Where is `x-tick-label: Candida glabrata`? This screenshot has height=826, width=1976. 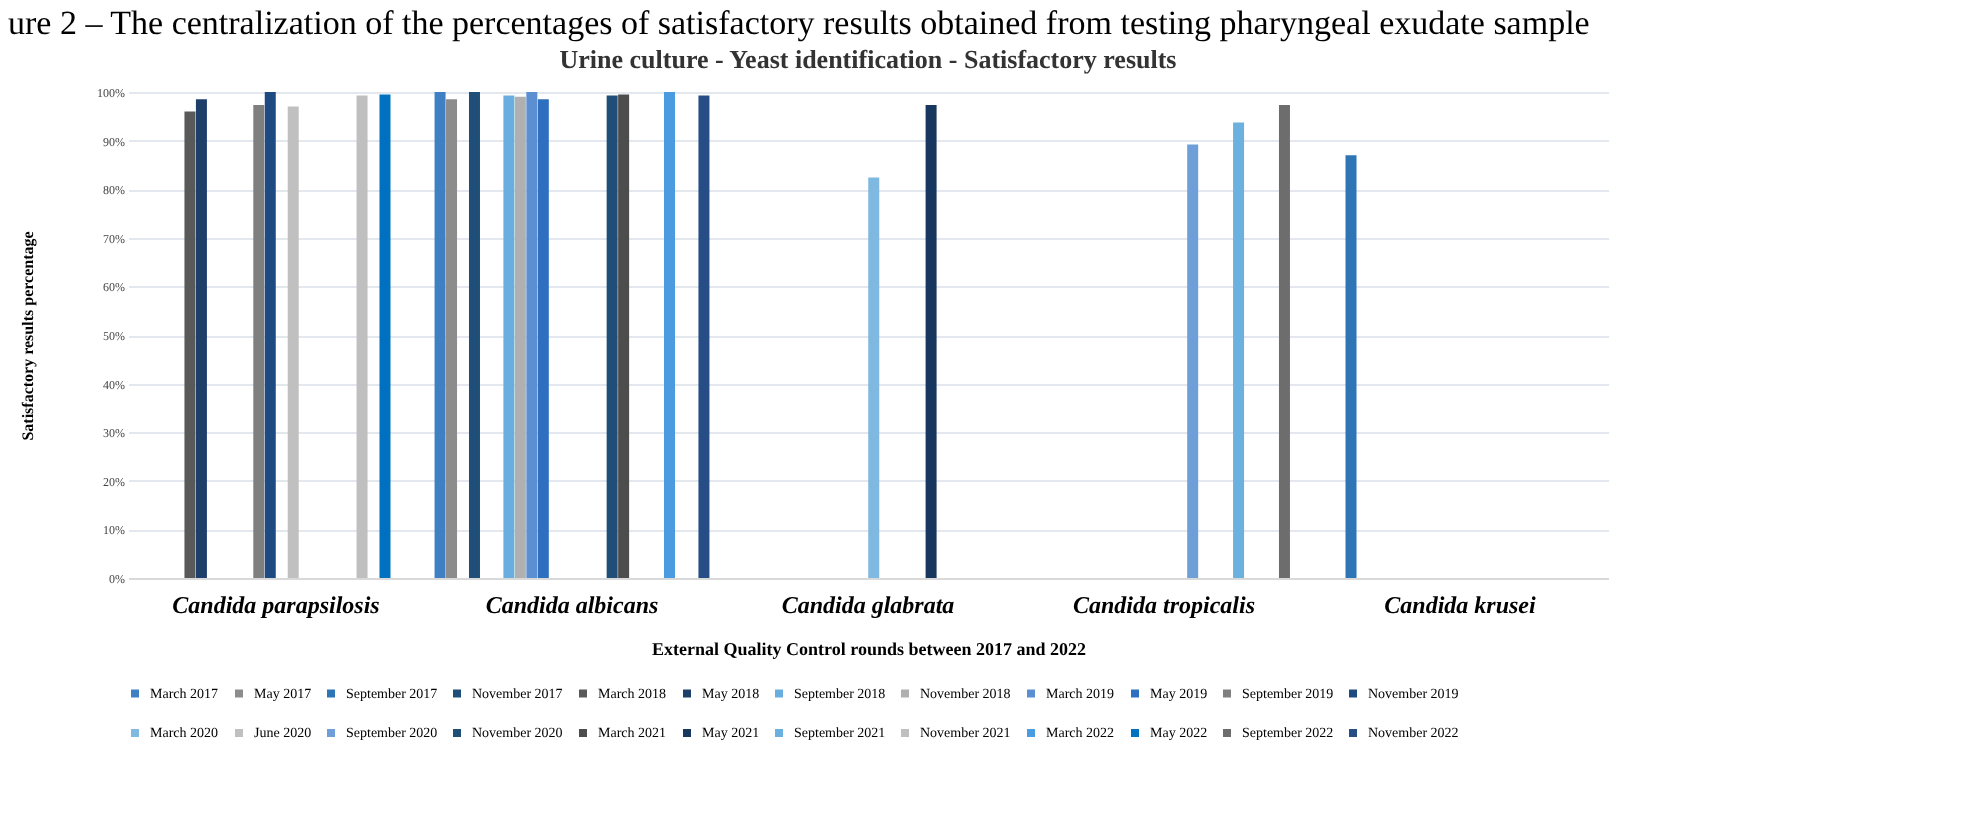 x-tick-label: Candida glabrata is located at coordinates (868, 605).